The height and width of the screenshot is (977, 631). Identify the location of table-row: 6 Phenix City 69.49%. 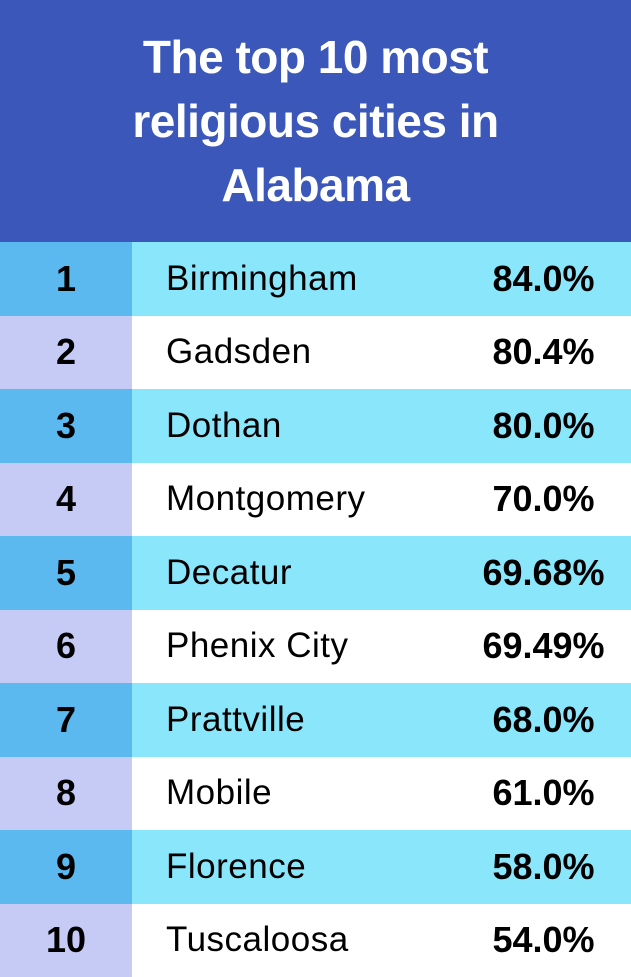
(315, 646).